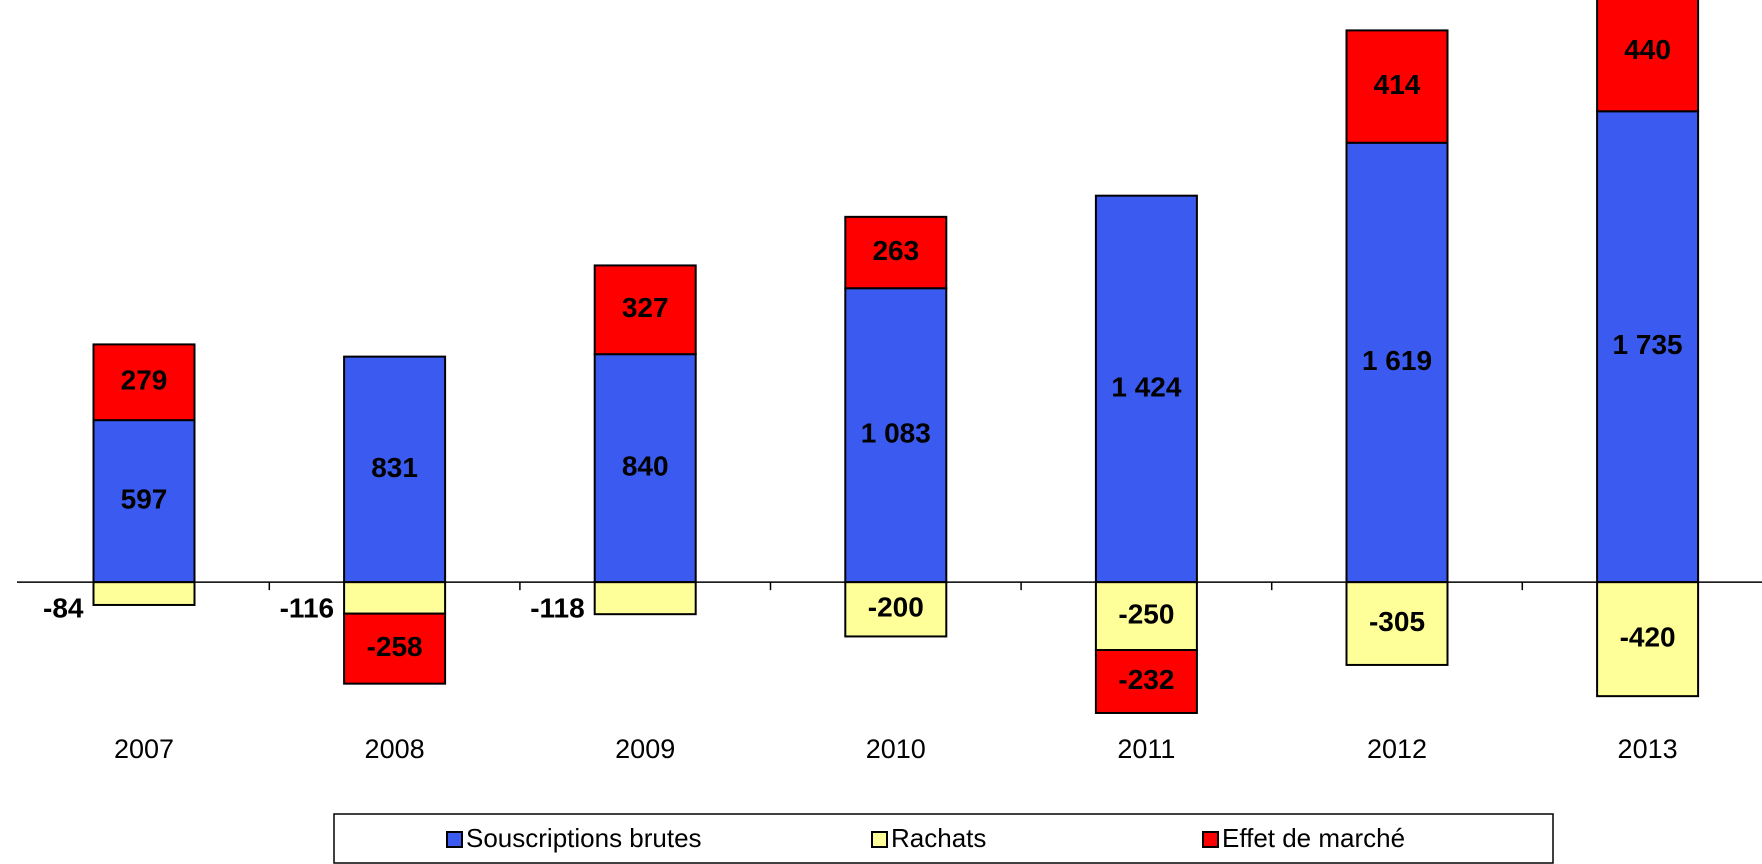  I want to click on data-label: 440, so click(1647, 49).